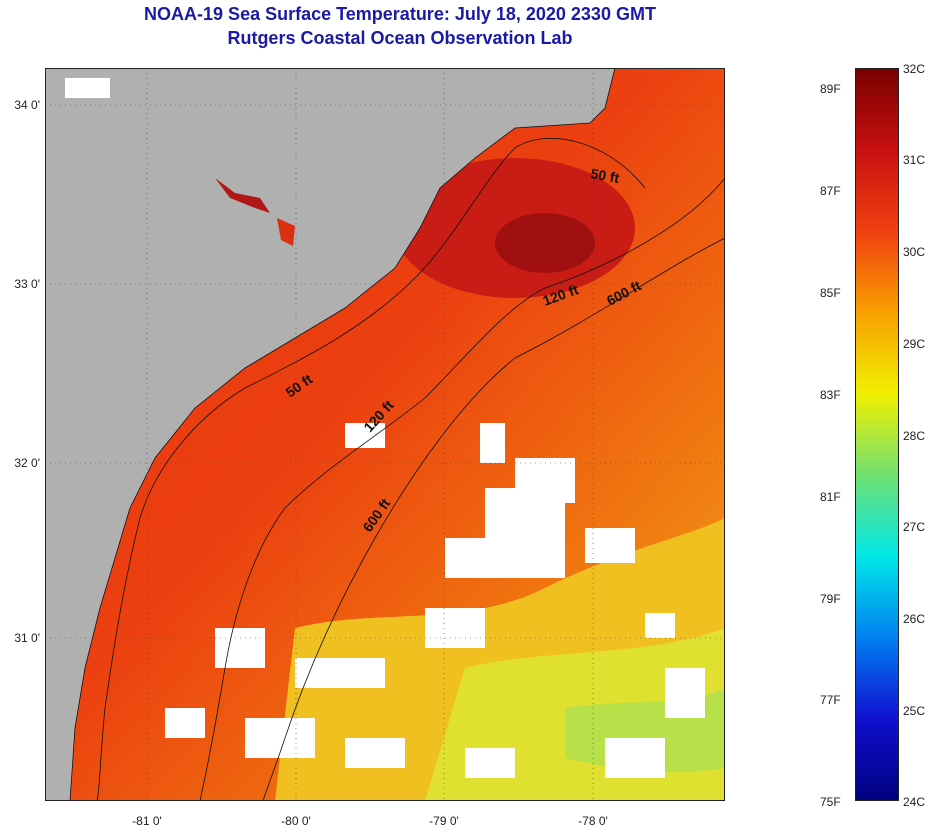 This screenshot has width=936, height=832. Describe the element at coordinates (27, 638) in the screenshot. I see `latitude-label: 31 0'` at that location.